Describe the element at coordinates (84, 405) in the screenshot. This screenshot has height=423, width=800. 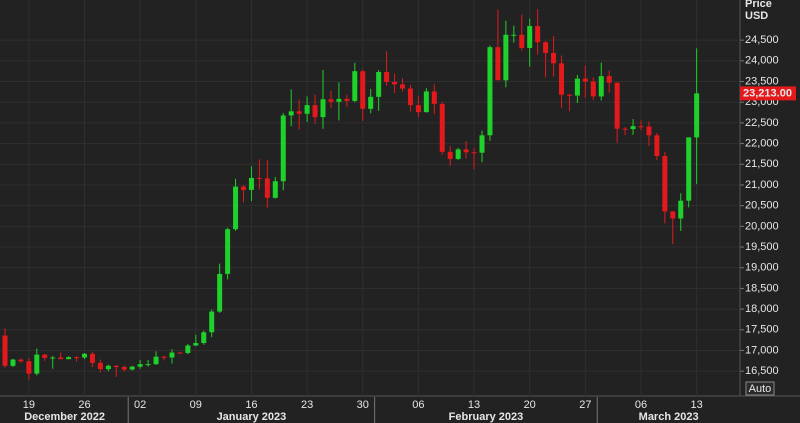
I see `x-tick-label: 26` at that location.